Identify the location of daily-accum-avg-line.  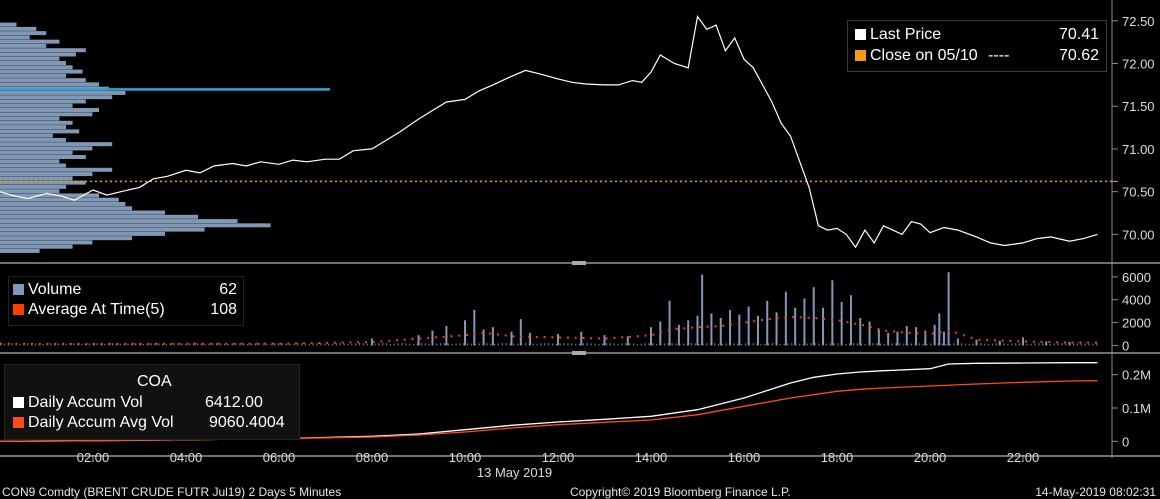
(549, 411).